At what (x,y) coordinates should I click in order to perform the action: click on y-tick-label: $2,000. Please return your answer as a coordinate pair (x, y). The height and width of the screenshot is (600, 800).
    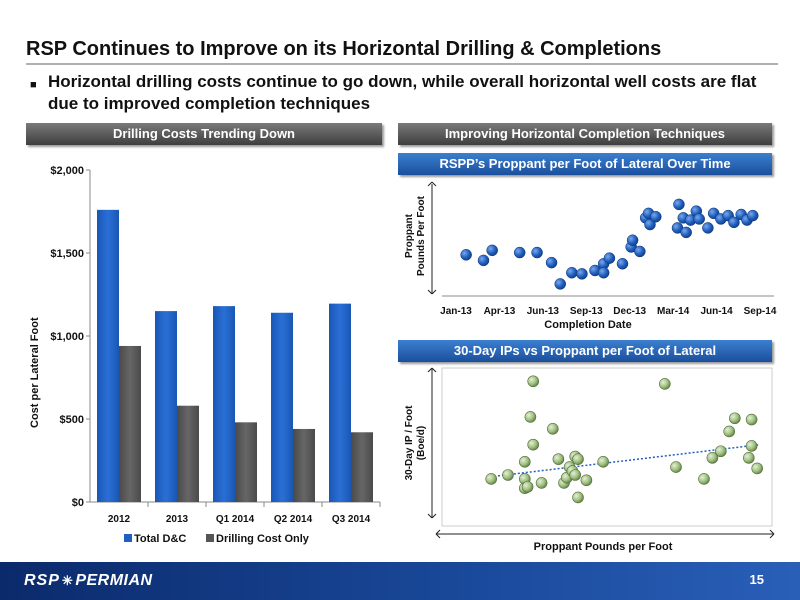
    Looking at the image, I should click on (67, 171).